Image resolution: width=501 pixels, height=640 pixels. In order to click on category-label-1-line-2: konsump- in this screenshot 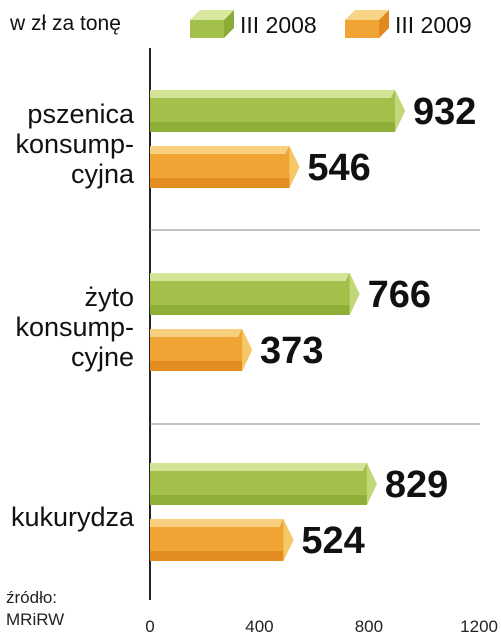, I will do `click(74, 144)`.